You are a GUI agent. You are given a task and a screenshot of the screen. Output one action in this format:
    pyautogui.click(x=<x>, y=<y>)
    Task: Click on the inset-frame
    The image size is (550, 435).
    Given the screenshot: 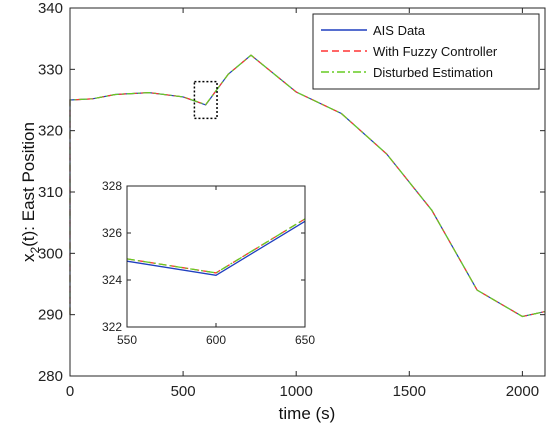 What is the action you would take?
    pyautogui.click(x=216, y=256)
    